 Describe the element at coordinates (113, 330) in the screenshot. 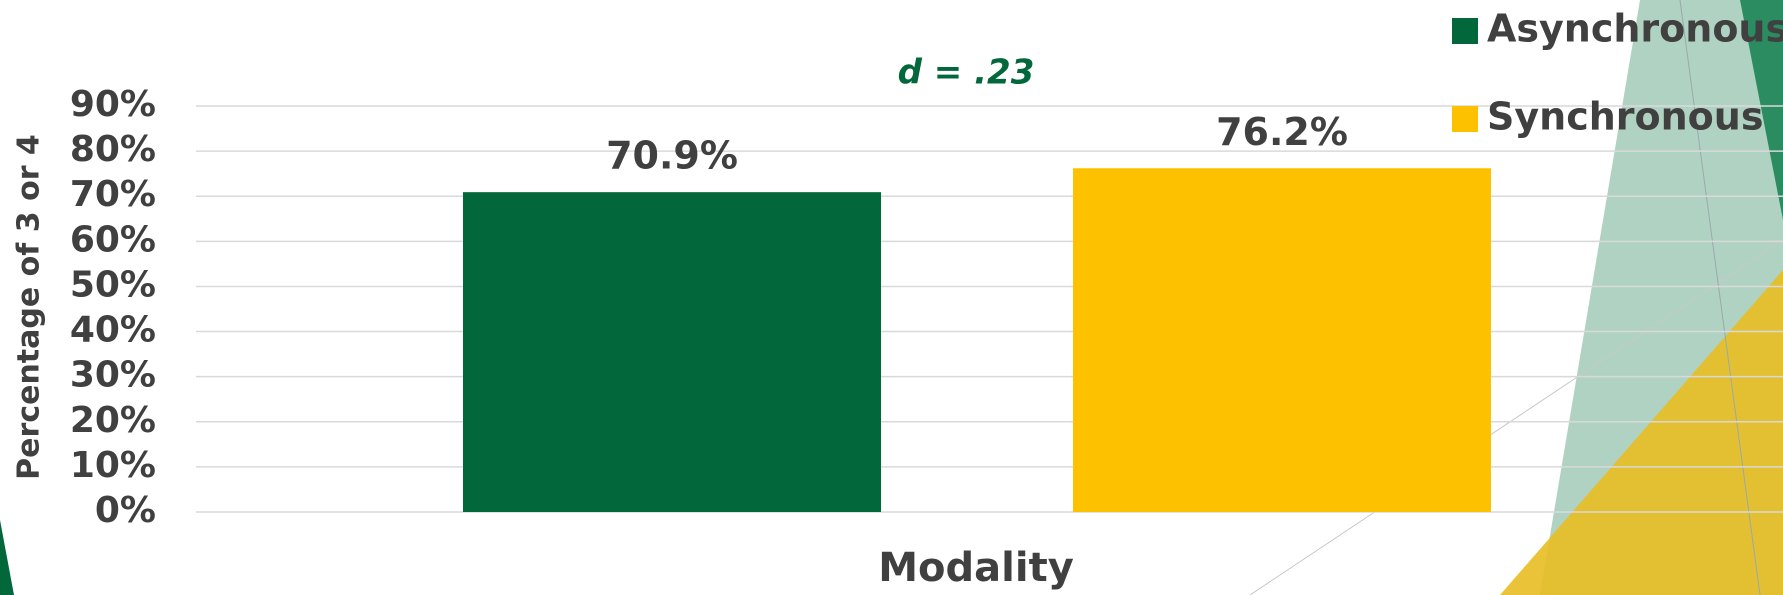

I see `y-tick-label: 40%` at that location.